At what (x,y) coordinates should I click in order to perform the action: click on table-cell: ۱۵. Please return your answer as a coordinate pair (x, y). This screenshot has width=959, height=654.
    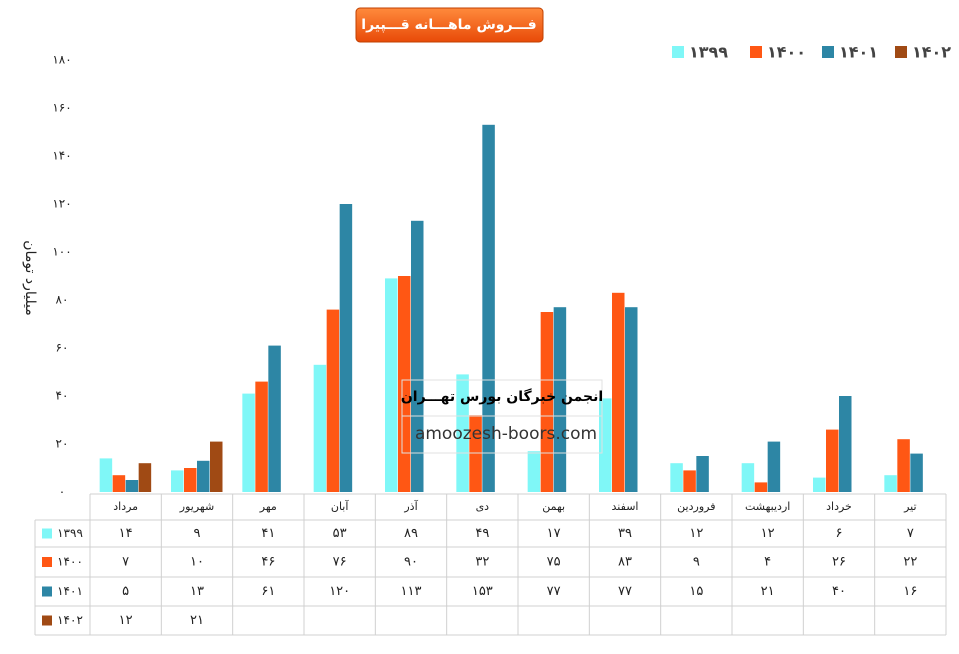
    Looking at the image, I should click on (696, 591).